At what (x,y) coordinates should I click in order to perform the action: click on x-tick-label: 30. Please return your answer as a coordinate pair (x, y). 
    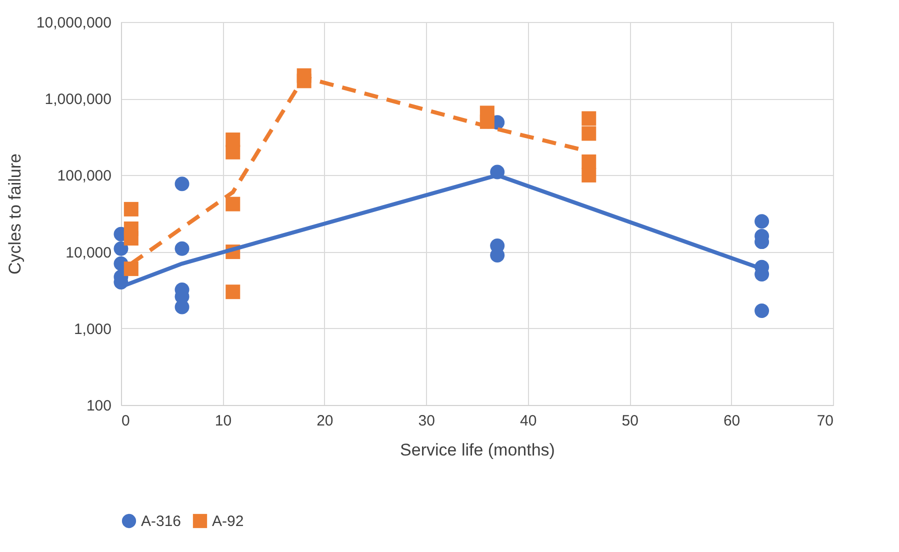
    Looking at the image, I should click on (426, 421).